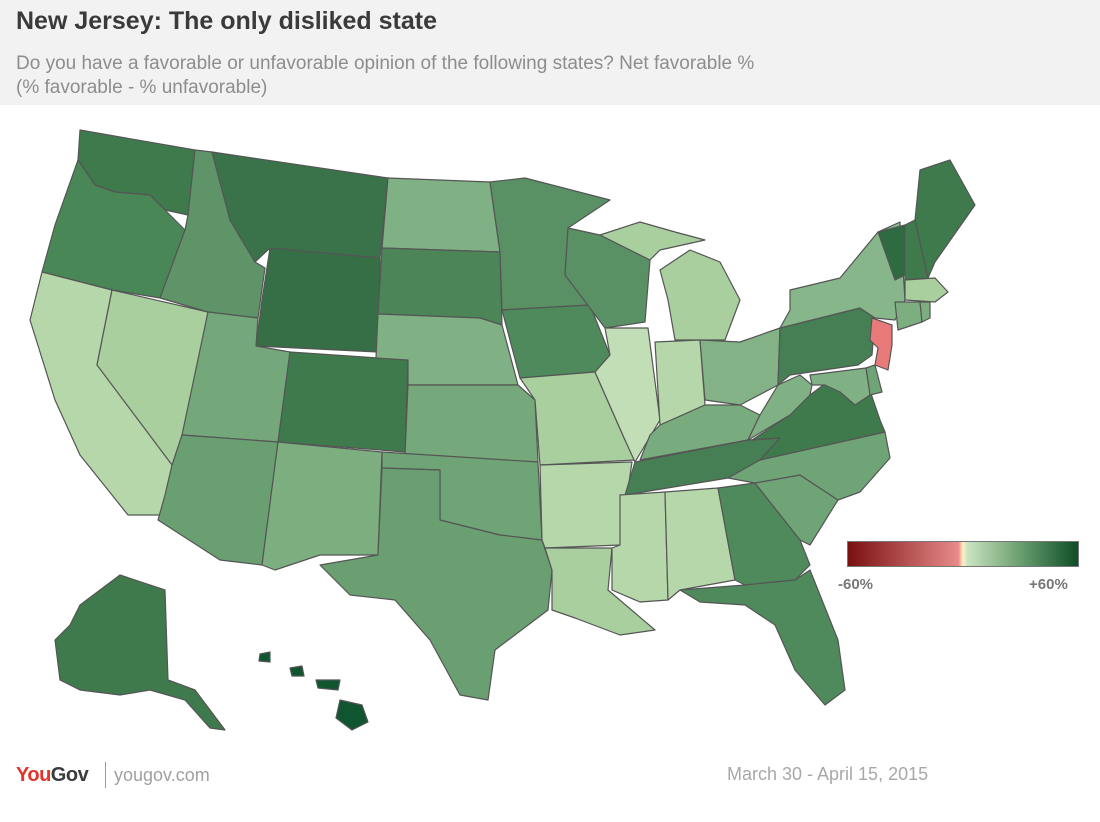 This screenshot has height=822, width=1100. Describe the element at coordinates (600, 591) in the screenshot. I see `state-LA` at that location.